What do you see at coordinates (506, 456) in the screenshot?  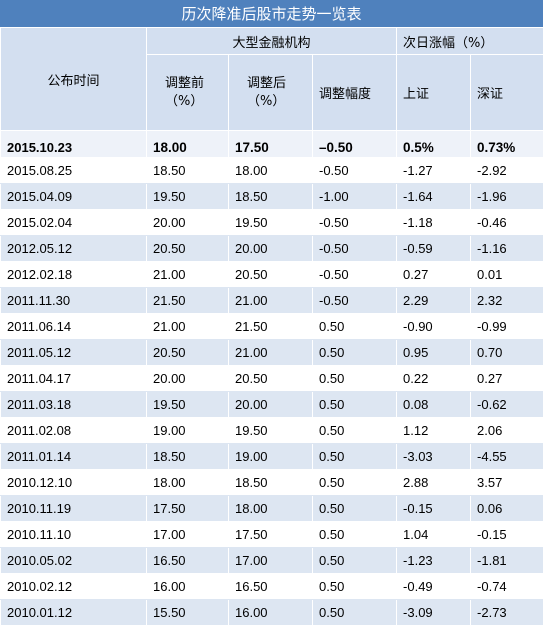 I see `cell-shenzhen: -4.55` at bounding box center [506, 456].